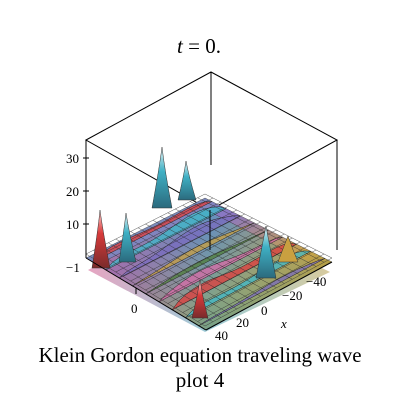 The image size is (400, 400). Describe the element at coordinates (72, 224) in the screenshot. I see `z-tick-10: 10` at that location.